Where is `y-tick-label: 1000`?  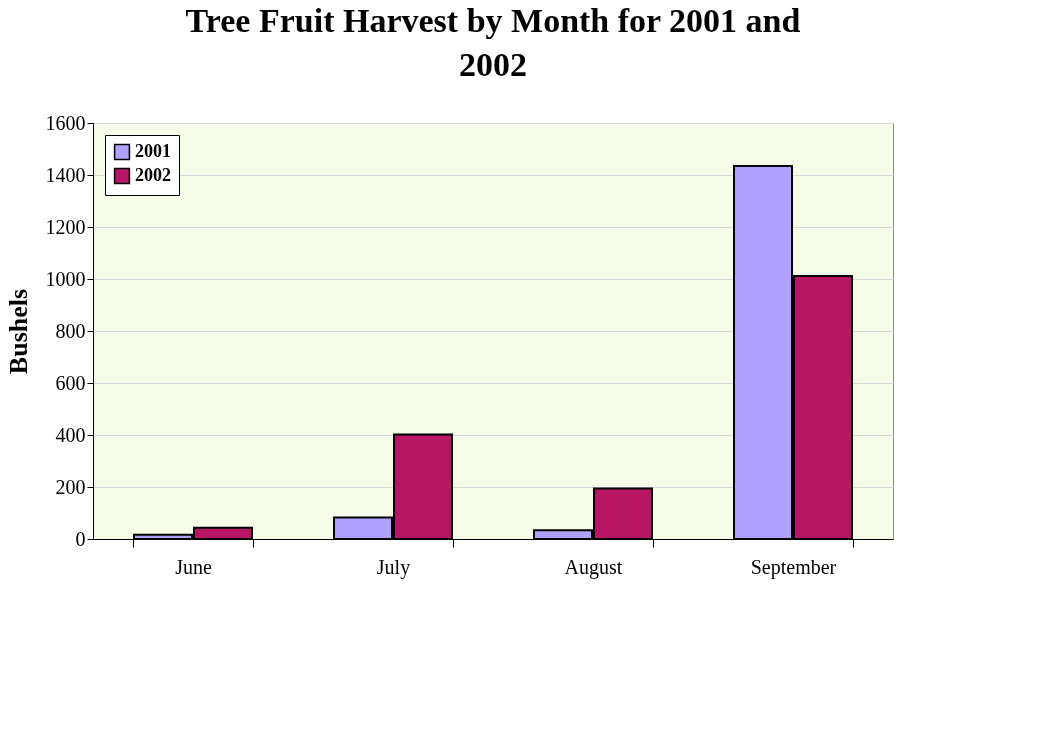 y-tick-label: 1000 is located at coordinates (65, 278).